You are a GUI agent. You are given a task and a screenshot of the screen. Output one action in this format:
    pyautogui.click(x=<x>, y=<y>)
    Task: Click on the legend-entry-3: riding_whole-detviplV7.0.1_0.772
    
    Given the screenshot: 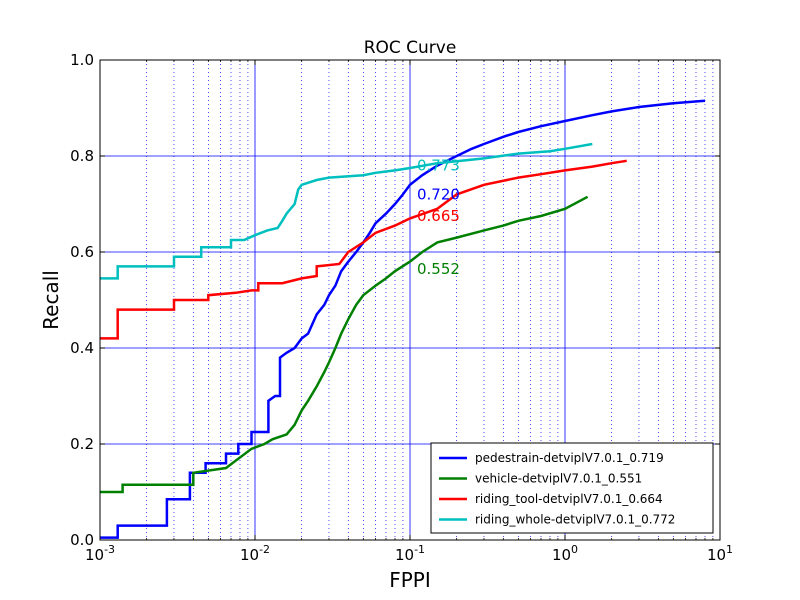 What is the action you would take?
    pyautogui.click(x=575, y=520)
    